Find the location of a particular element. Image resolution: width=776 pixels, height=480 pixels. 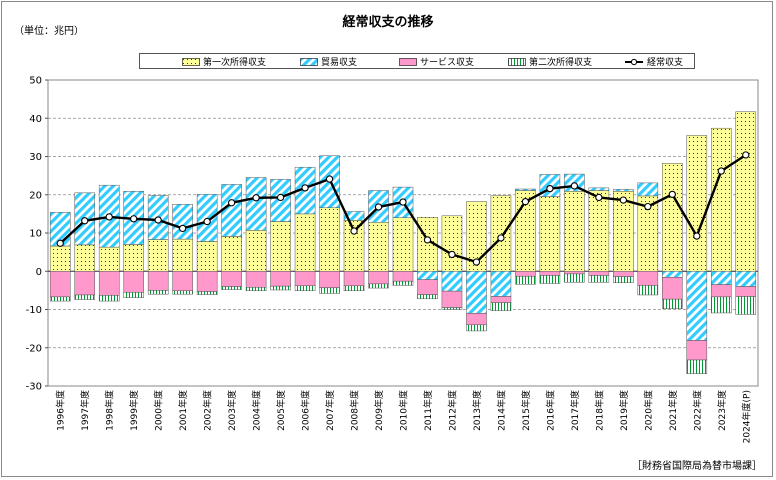

y-tick-label: 50 is located at coordinates (35, 81).